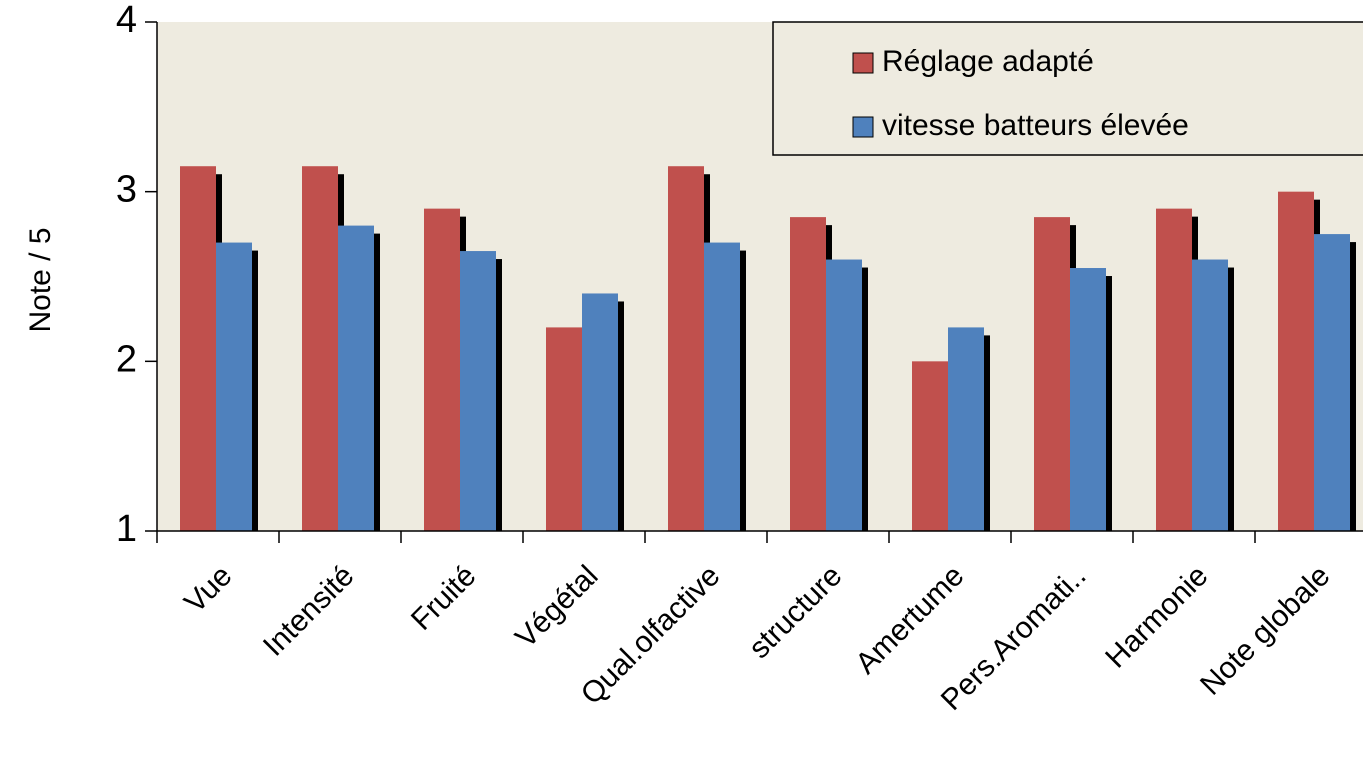  What do you see at coordinates (309, 611) in the screenshot?
I see `x-tick-label: Intensité` at bounding box center [309, 611].